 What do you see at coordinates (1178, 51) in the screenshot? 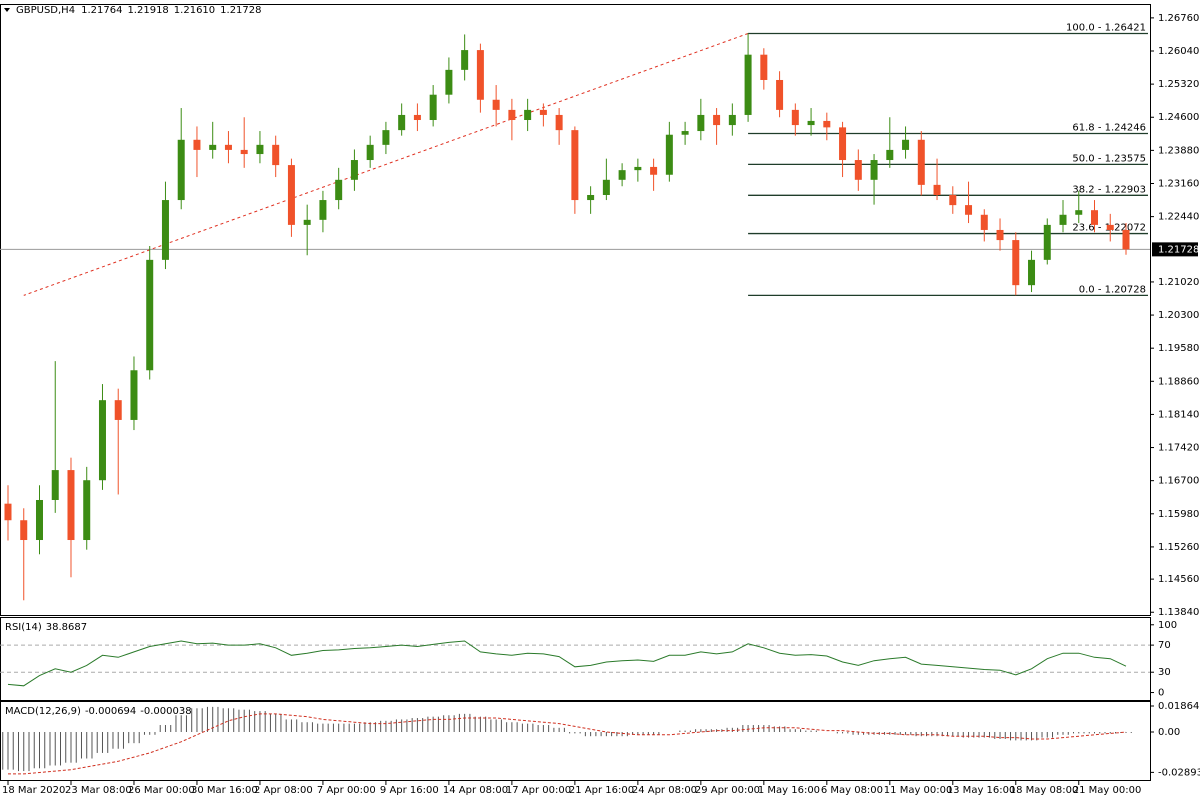
I see `y-tick-label: 1.26040` at bounding box center [1178, 51].